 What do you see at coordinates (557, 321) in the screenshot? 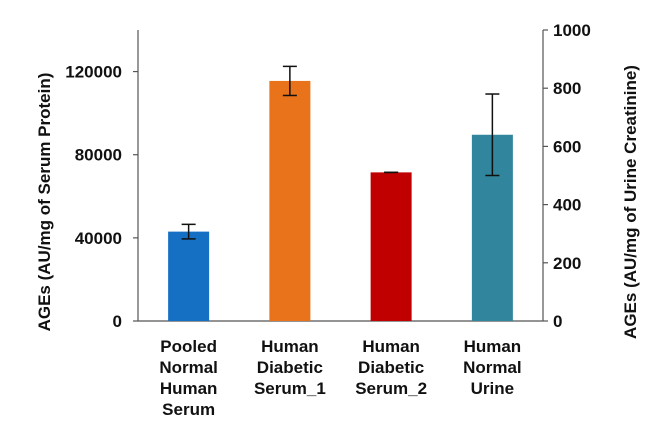
I see `y-right-tick-label: 0` at bounding box center [557, 321].